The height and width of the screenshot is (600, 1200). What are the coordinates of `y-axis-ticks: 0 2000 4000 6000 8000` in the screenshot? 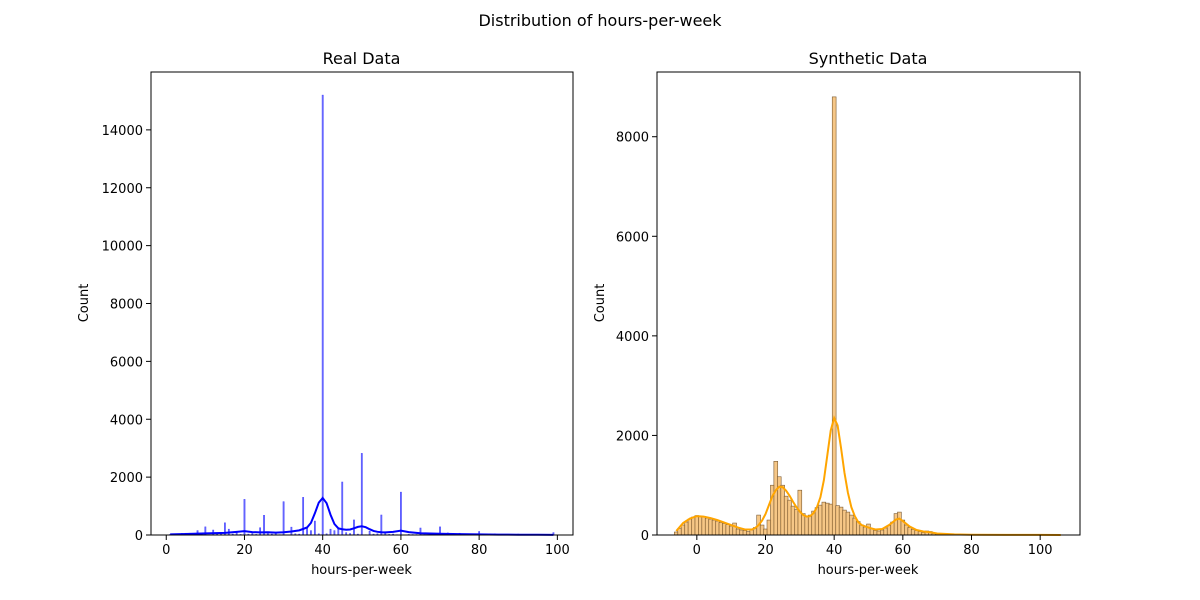 It's located at (636, 337).